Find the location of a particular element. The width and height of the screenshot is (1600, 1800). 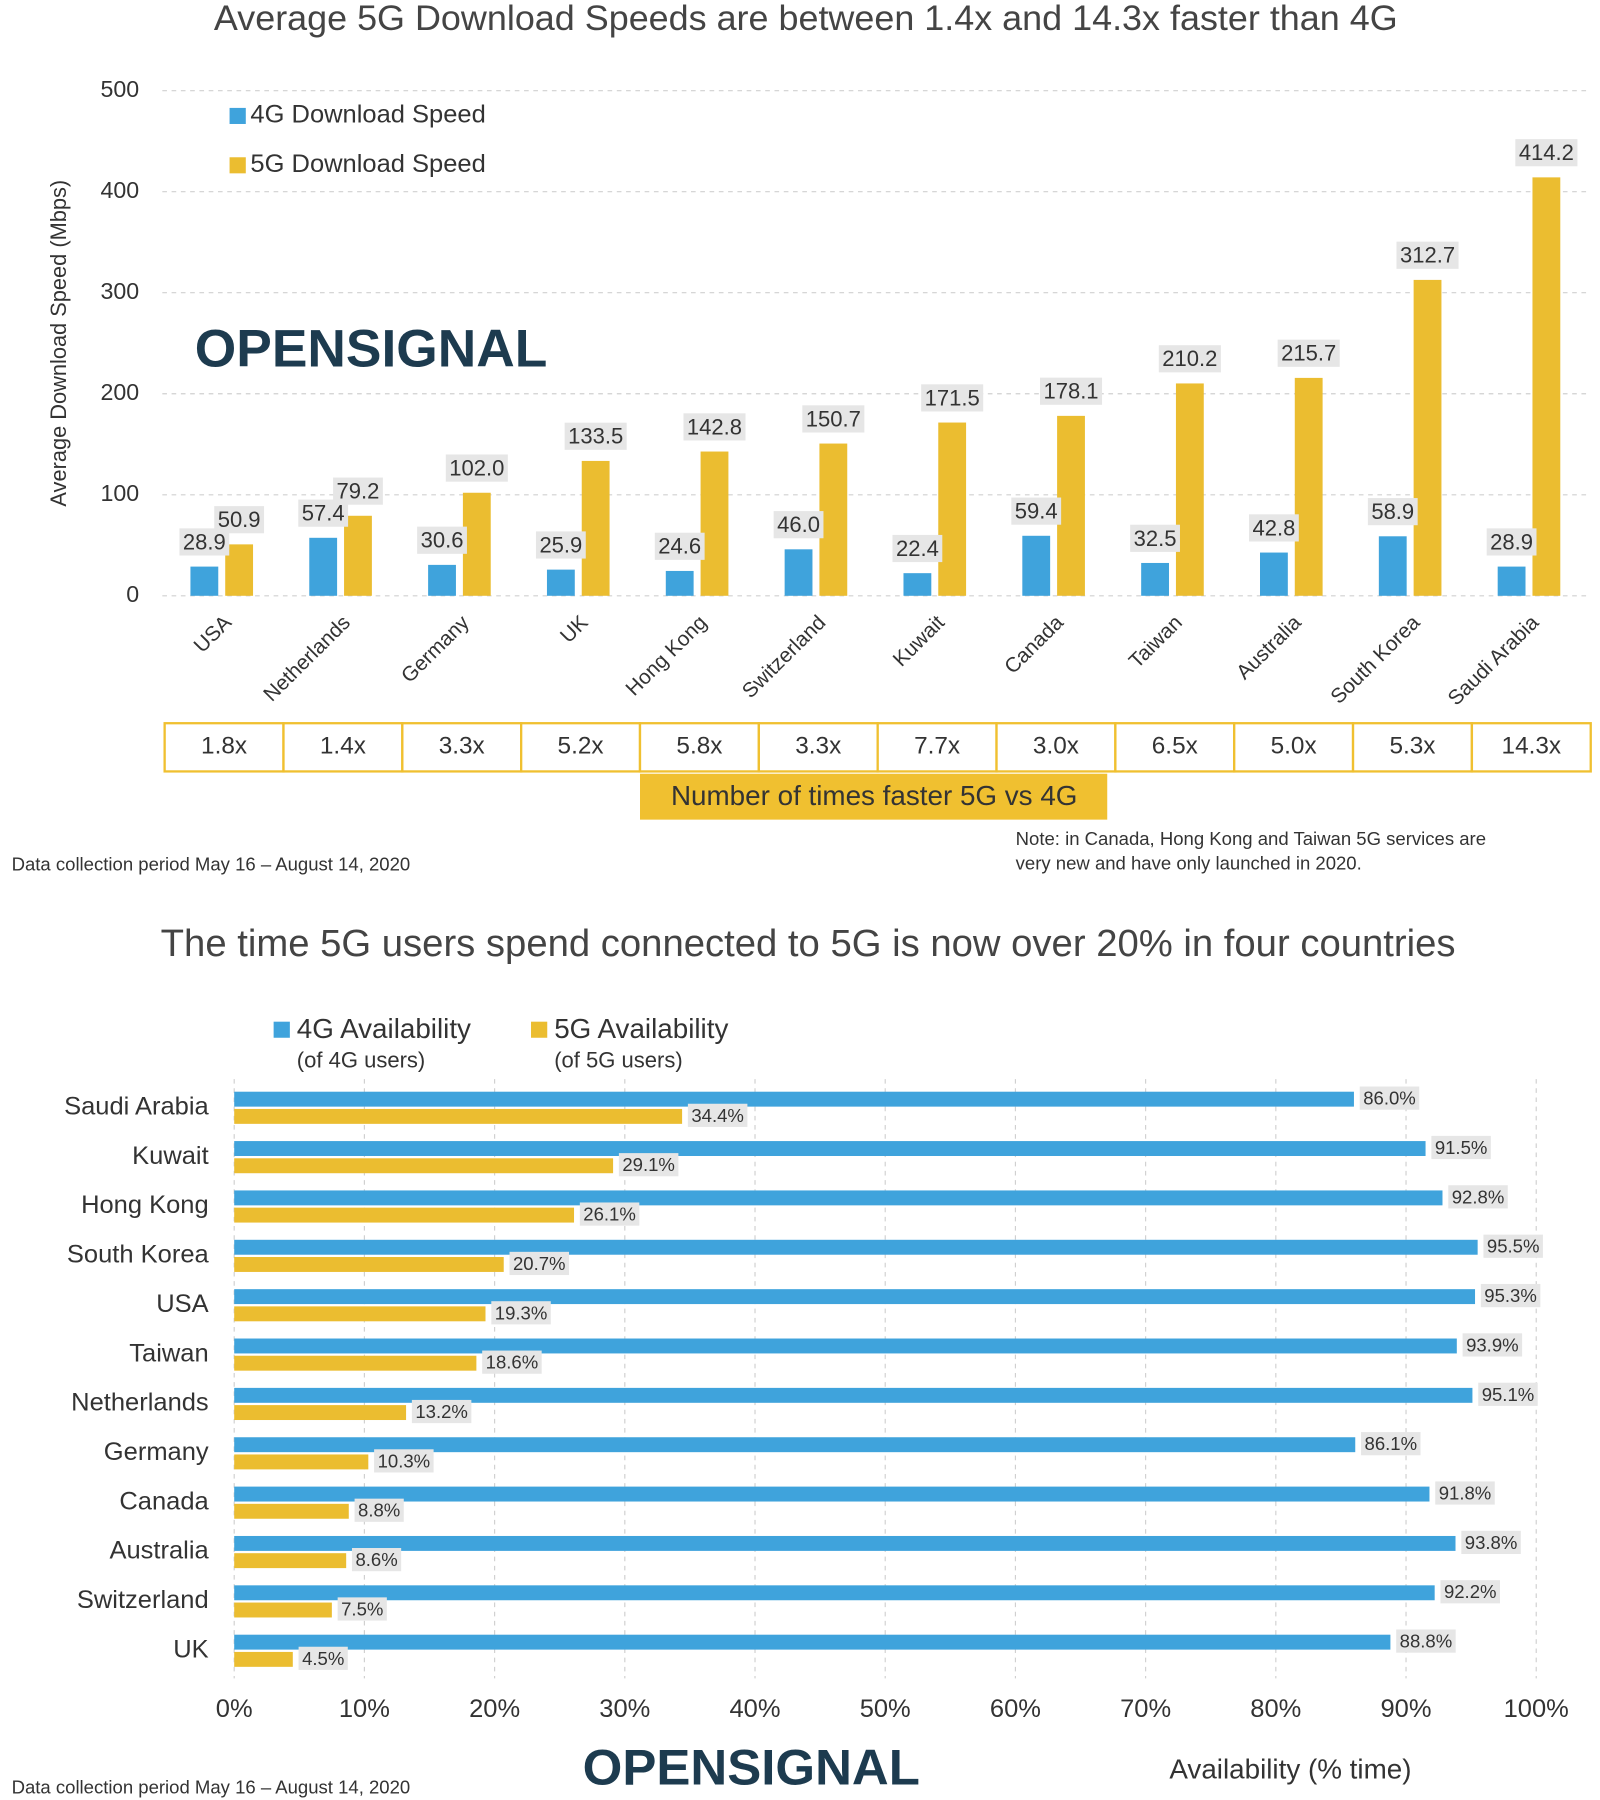

value-label: 86.1% is located at coordinates (1391, 1443).